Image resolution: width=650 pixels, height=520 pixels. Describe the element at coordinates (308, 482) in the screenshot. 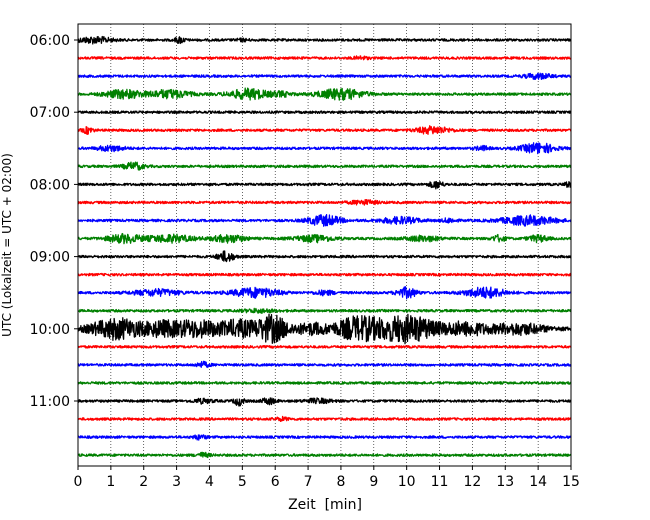

I see `x-tick-label: 7` at that location.